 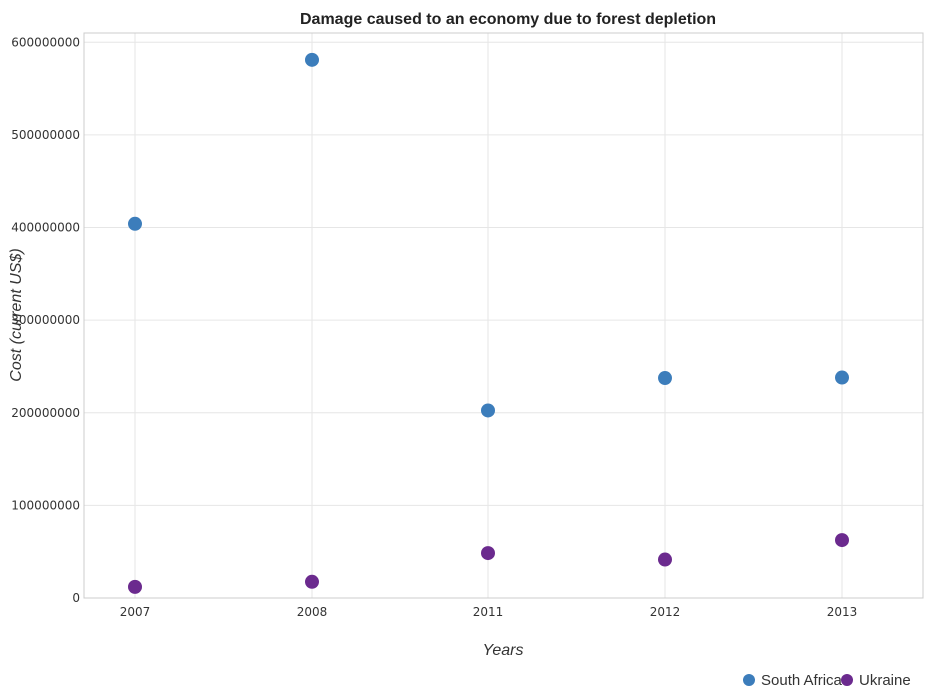 What do you see at coordinates (847, 680) in the screenshot?
I see `legend-marker-ukraine` at bounding box center [847, 680].